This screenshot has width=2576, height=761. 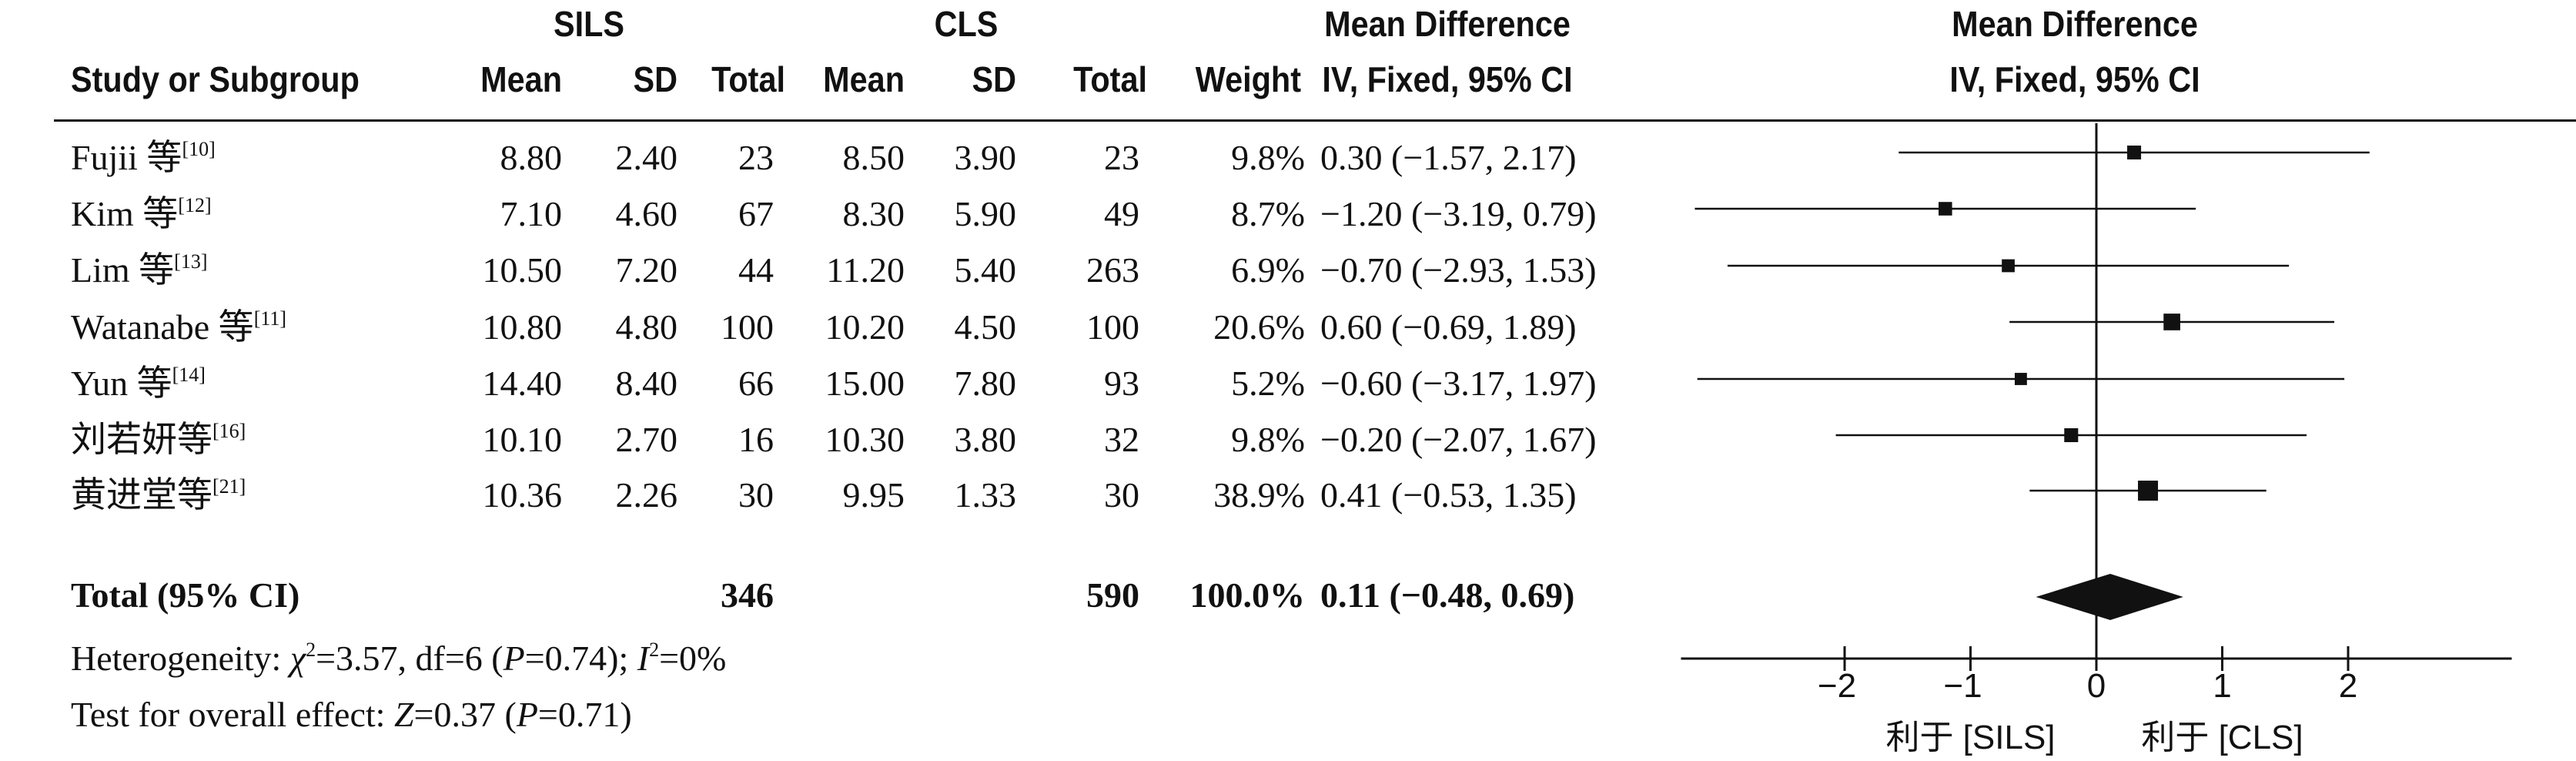 What do you see at coordinates (865, 439) in the screenshot?
I see `cell-mean2: 10.30` at bounding box center [865, 439].